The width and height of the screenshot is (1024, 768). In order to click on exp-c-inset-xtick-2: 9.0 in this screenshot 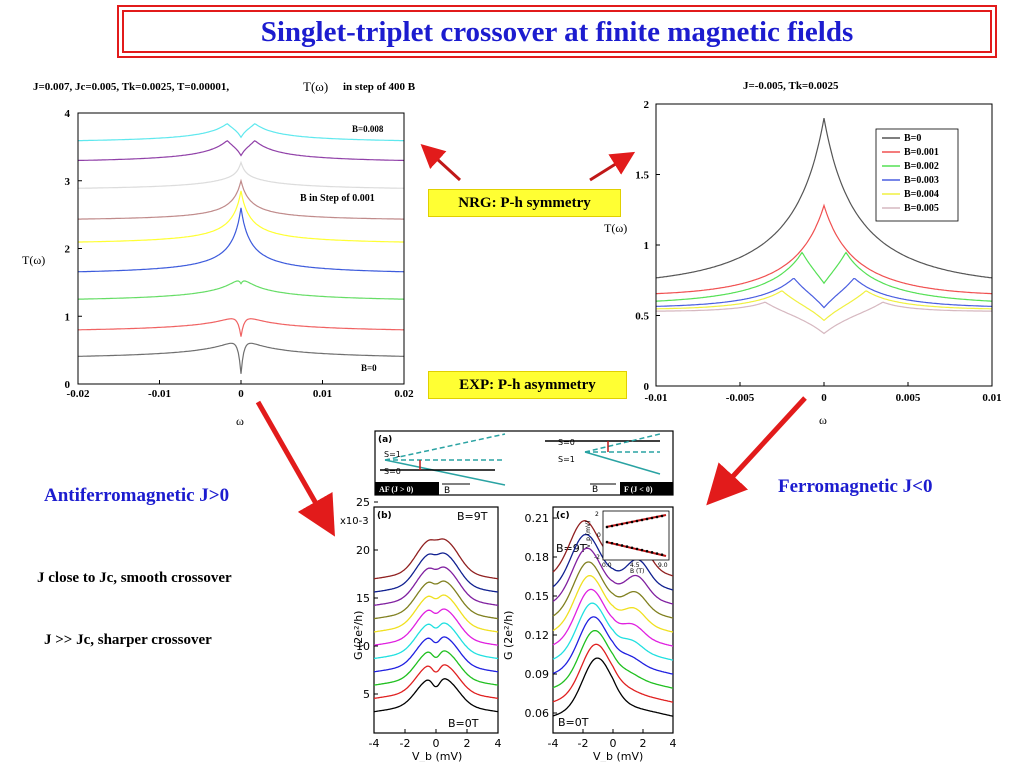, I will do `click(663, 565)`.